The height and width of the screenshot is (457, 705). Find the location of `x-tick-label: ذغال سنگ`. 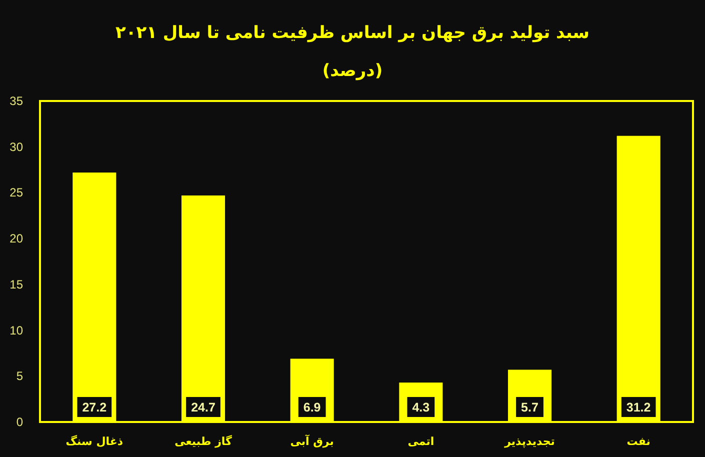

x-tick-label: ذغال سنگ is located at coordinates (95, 441).